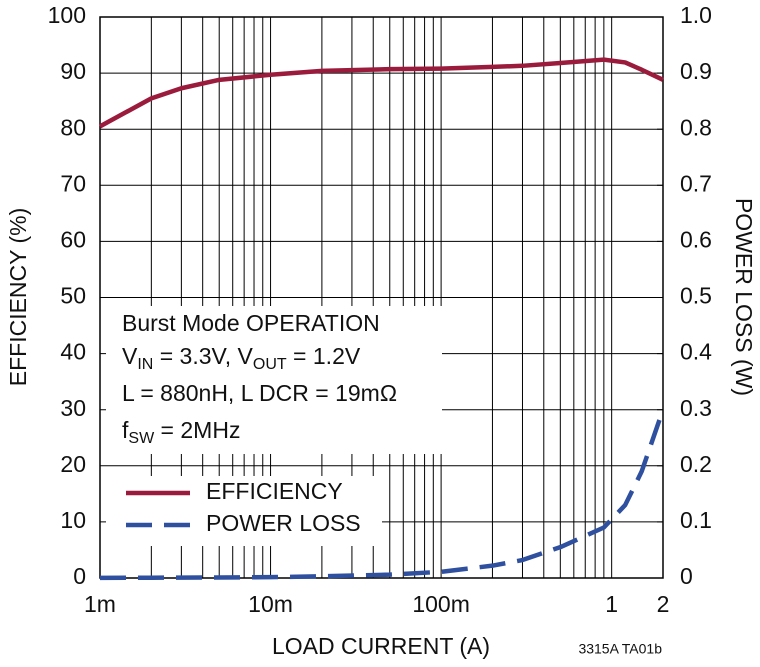  I want to click on annotation-line: fSW = 2MHz, so click(181, 432).